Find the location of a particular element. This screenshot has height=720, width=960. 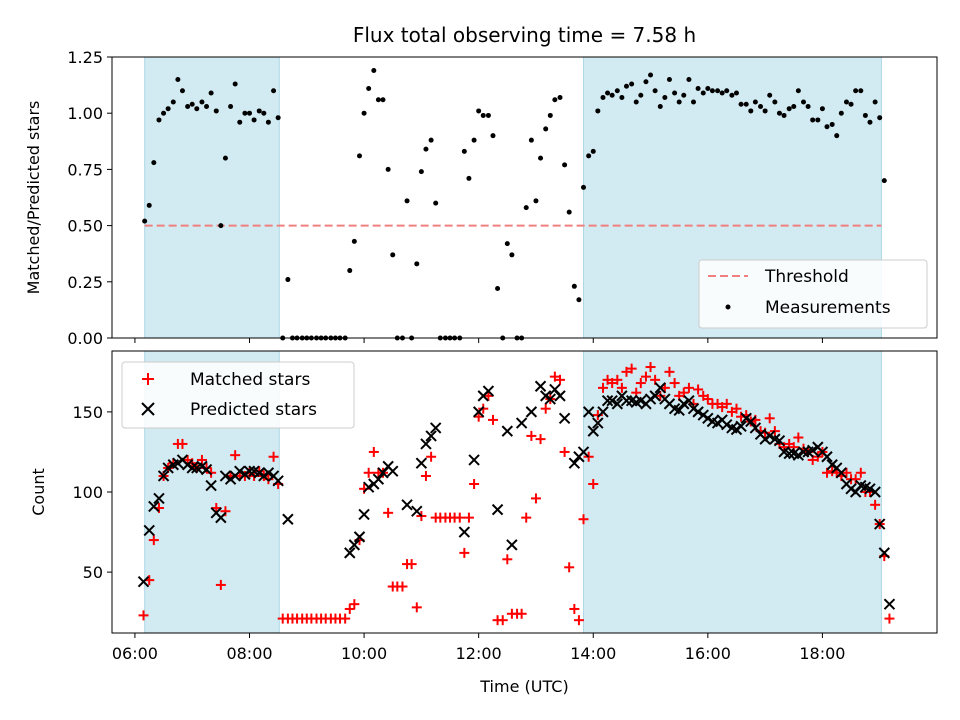

top-y-tick-label: 1.00 is located at coordinates (85, 113).